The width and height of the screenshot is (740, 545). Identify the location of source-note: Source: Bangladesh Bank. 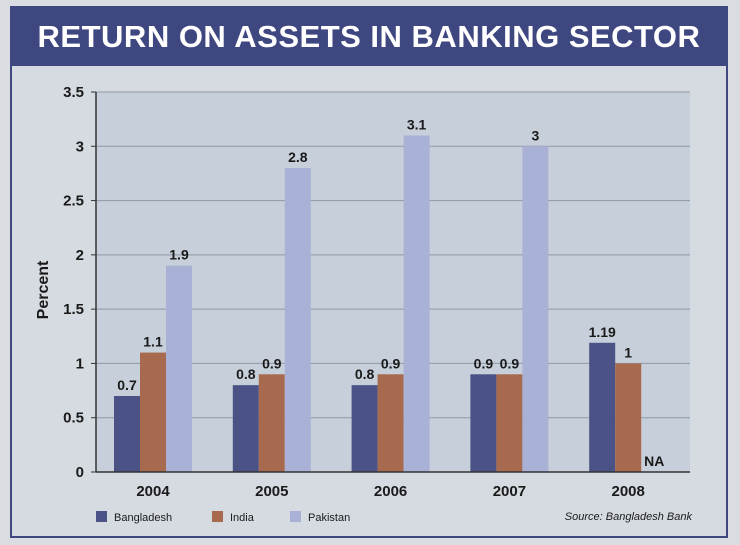
(629, 517).